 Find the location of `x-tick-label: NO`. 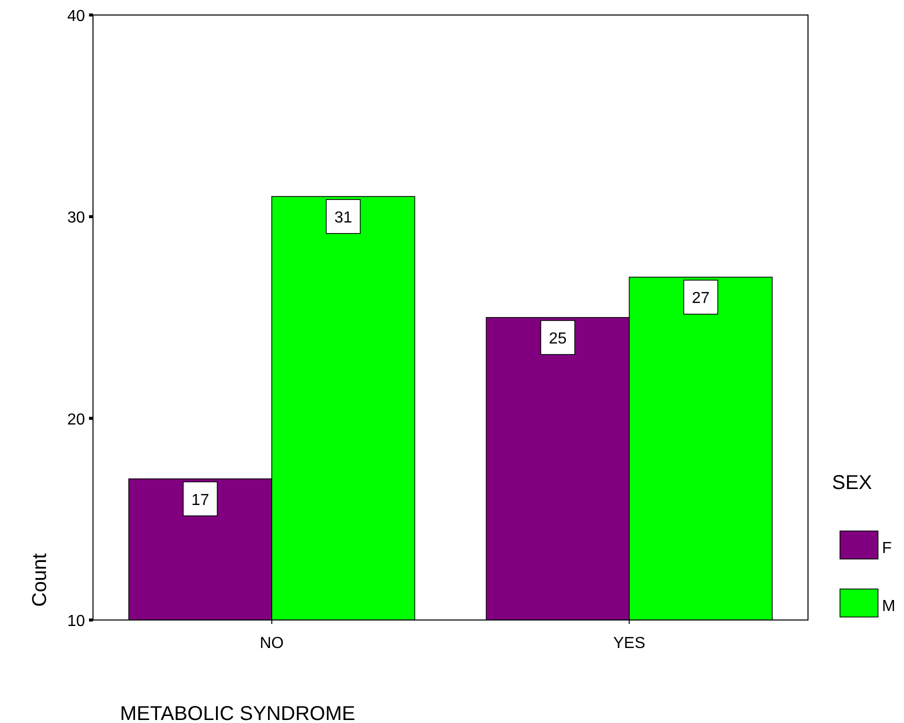

x-tick-label: NO is located at coordinates (272, 643).